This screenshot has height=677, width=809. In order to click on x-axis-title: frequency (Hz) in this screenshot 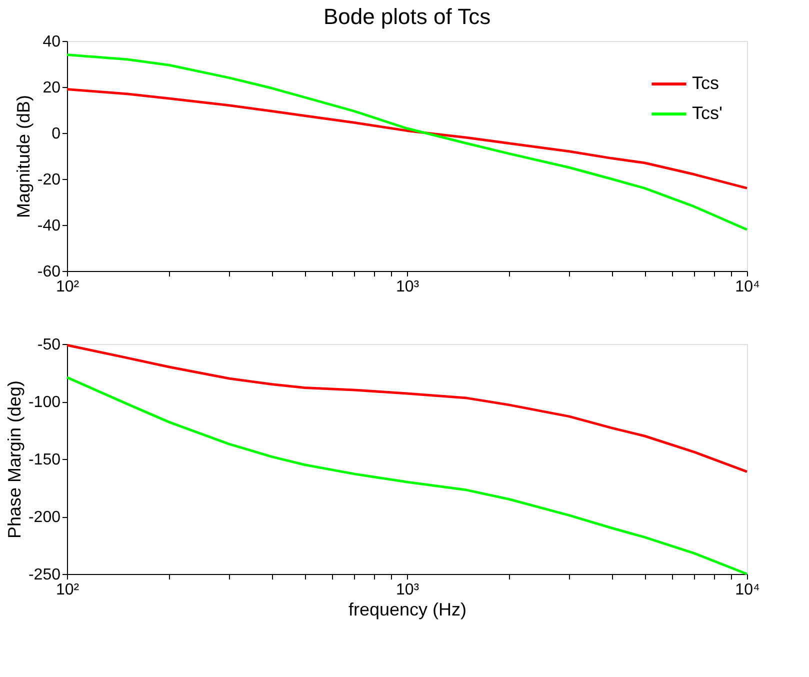, I will do `click(407, 610)`.